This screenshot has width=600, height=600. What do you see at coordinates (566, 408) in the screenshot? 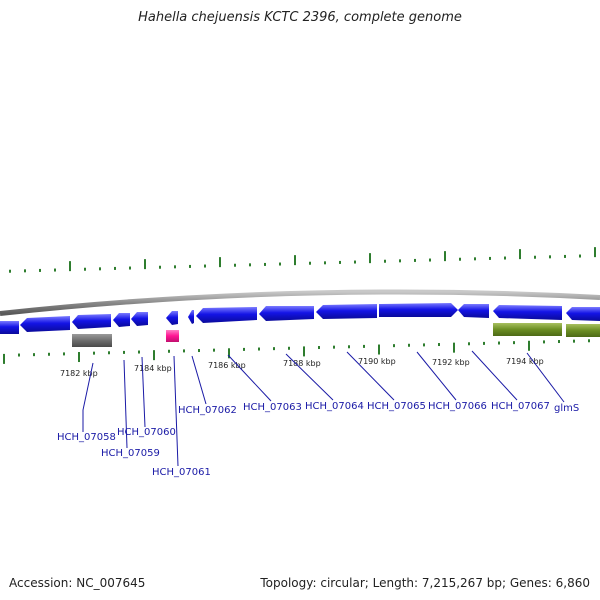
I see `gene-label: glmS` at bounding box center [566, 408].